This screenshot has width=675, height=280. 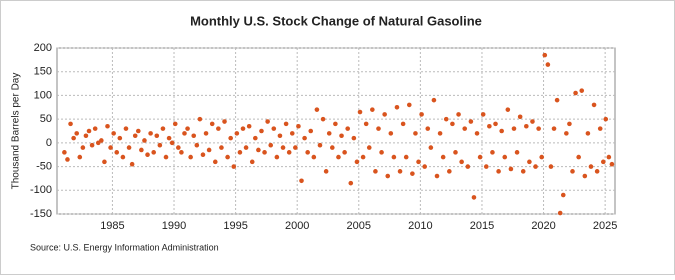 What do you see at coordinates (41, 214) in the screenshot?
I see `y-tick-label: -150` at bounding box center [41, 214].